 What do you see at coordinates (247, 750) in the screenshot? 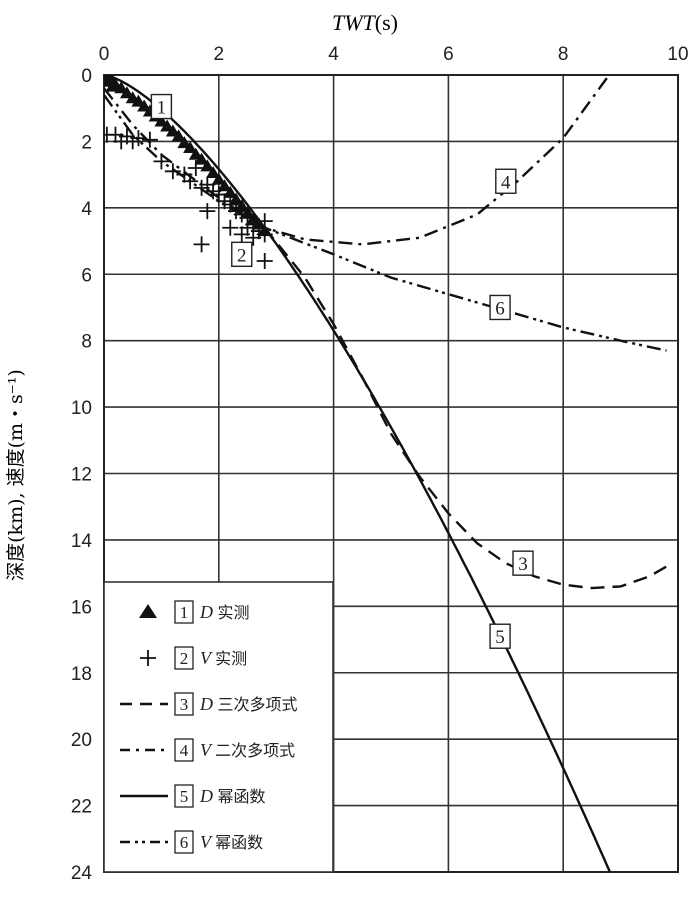
I see `legend-label: V 二次多项式` at bounding box center [247, 750].